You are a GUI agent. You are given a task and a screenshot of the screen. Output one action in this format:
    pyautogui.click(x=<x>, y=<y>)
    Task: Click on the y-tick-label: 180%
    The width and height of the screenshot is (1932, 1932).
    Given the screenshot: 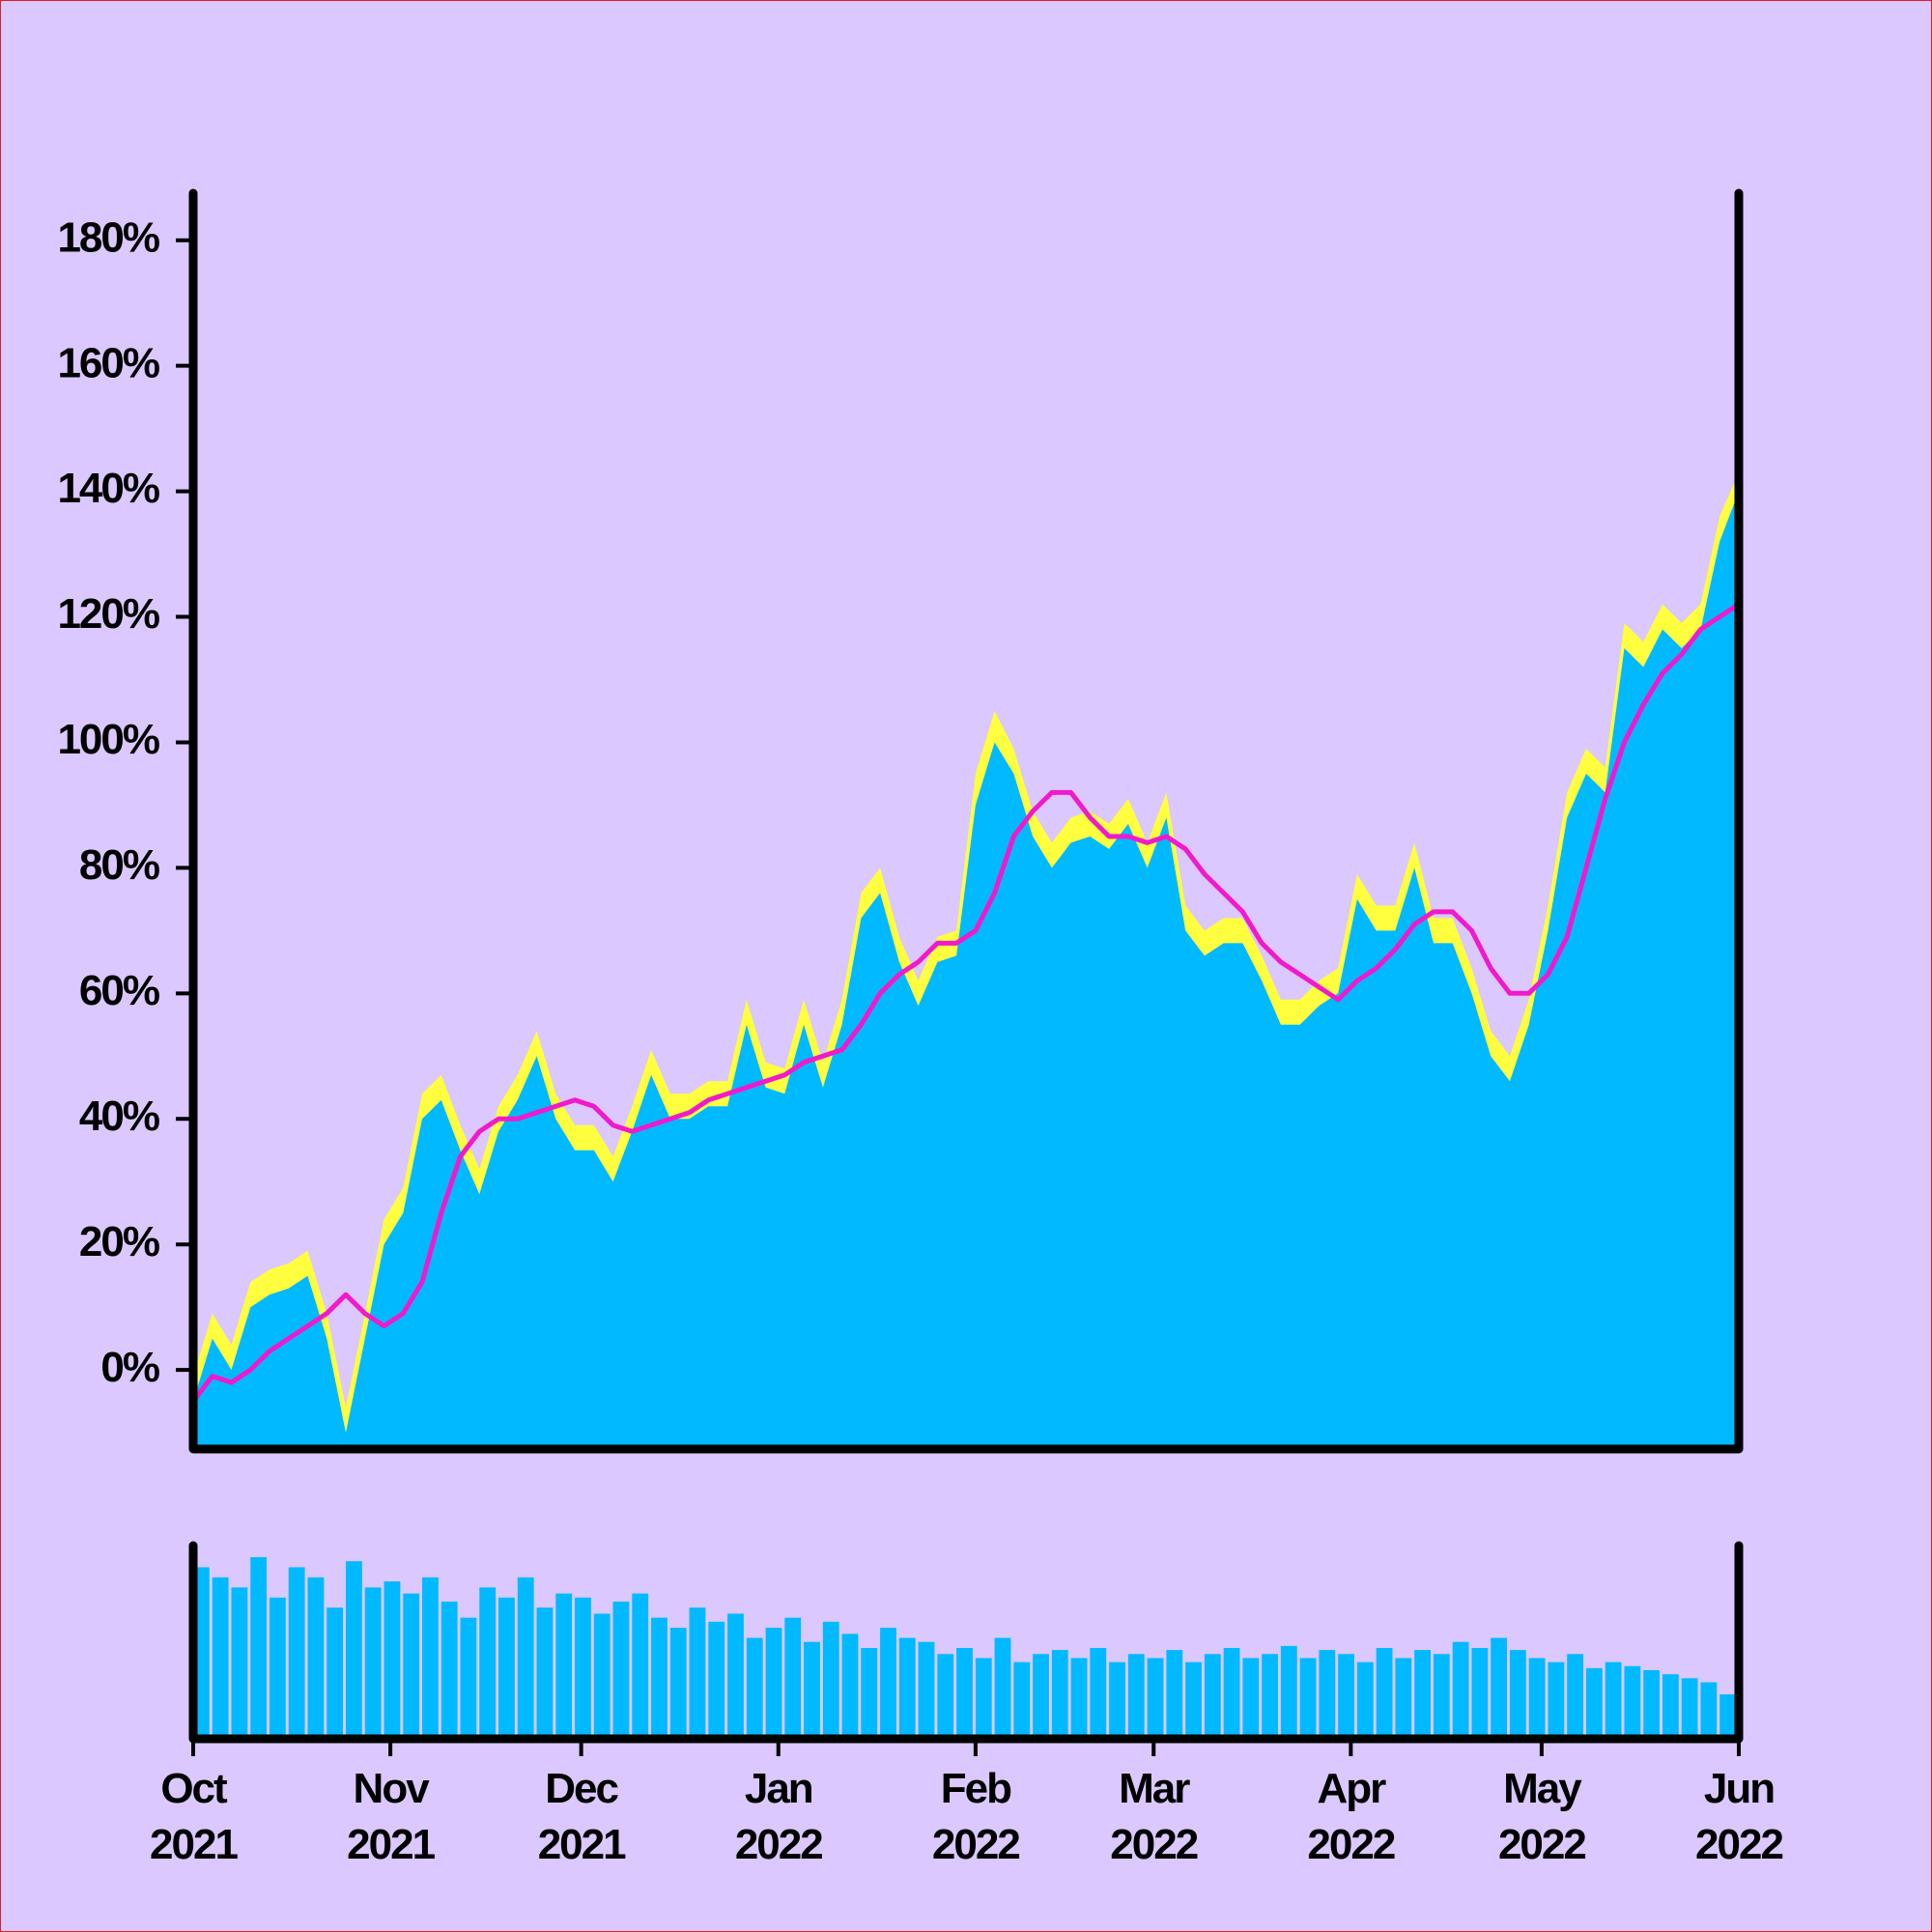 What is the action you would take?
    pyautogui.click(x=107, y=237)
    